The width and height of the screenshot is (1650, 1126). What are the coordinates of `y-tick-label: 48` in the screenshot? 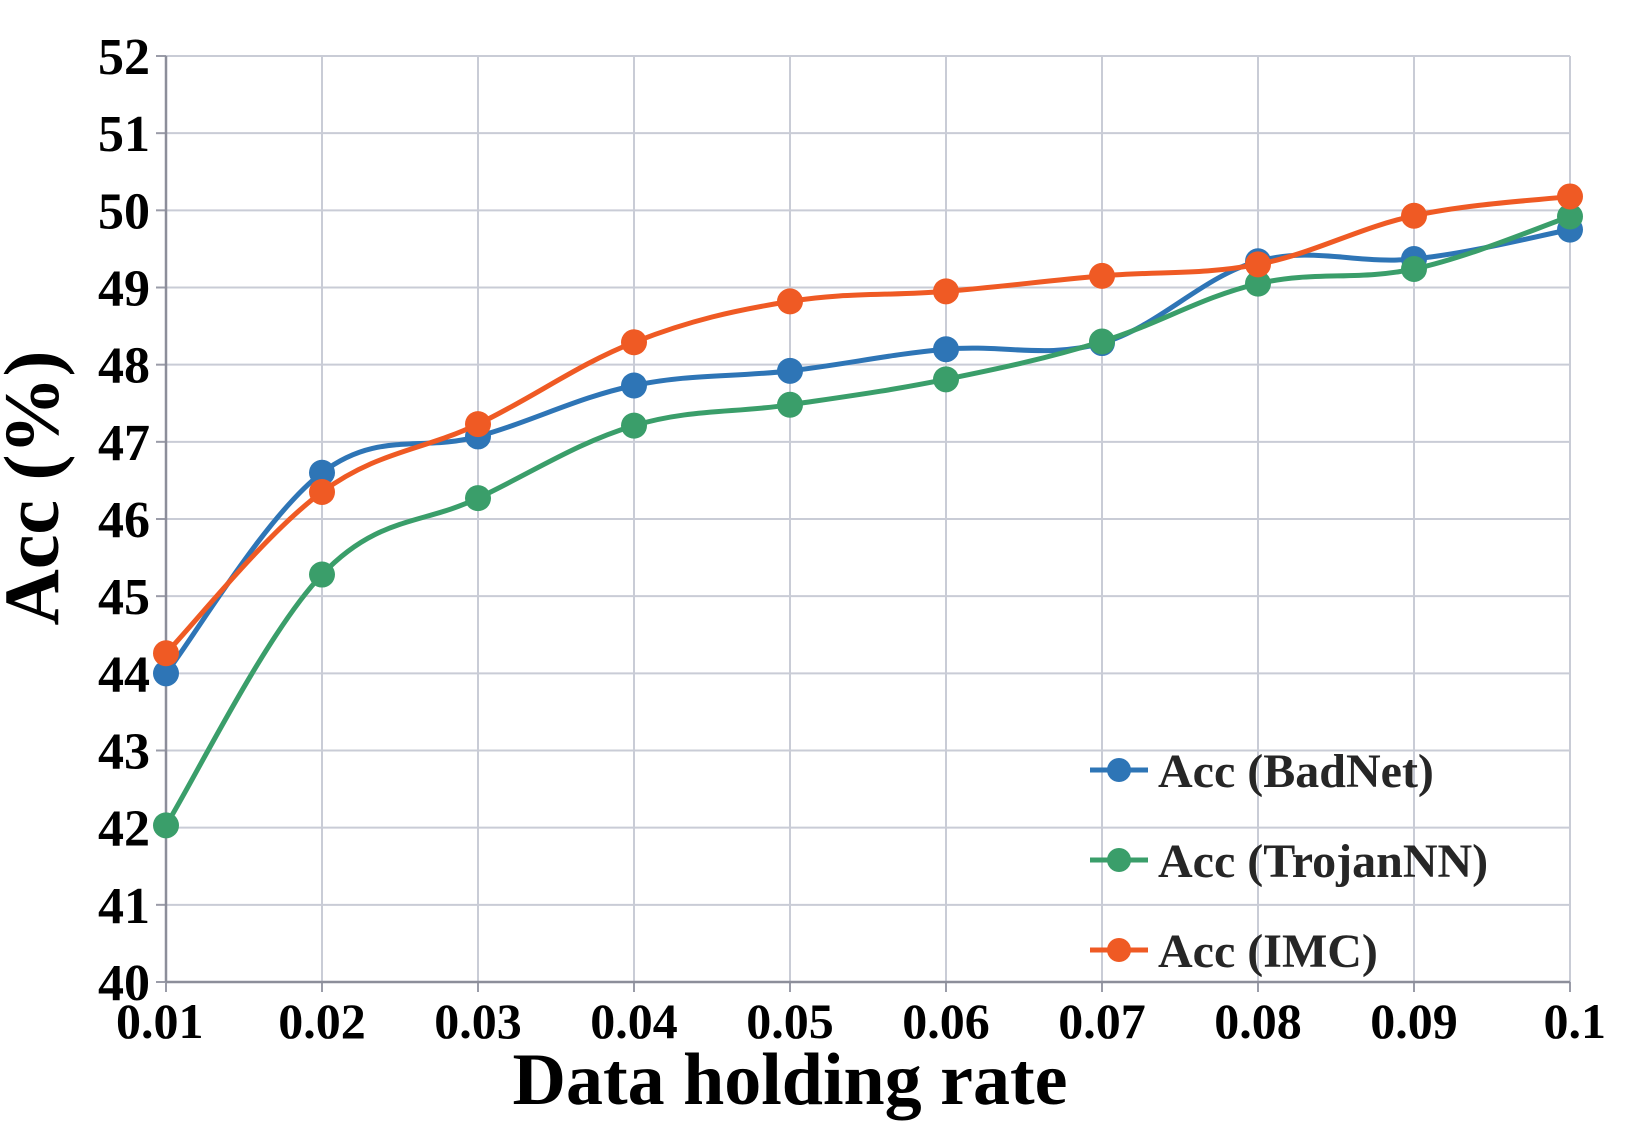 It's located at (124, 366).